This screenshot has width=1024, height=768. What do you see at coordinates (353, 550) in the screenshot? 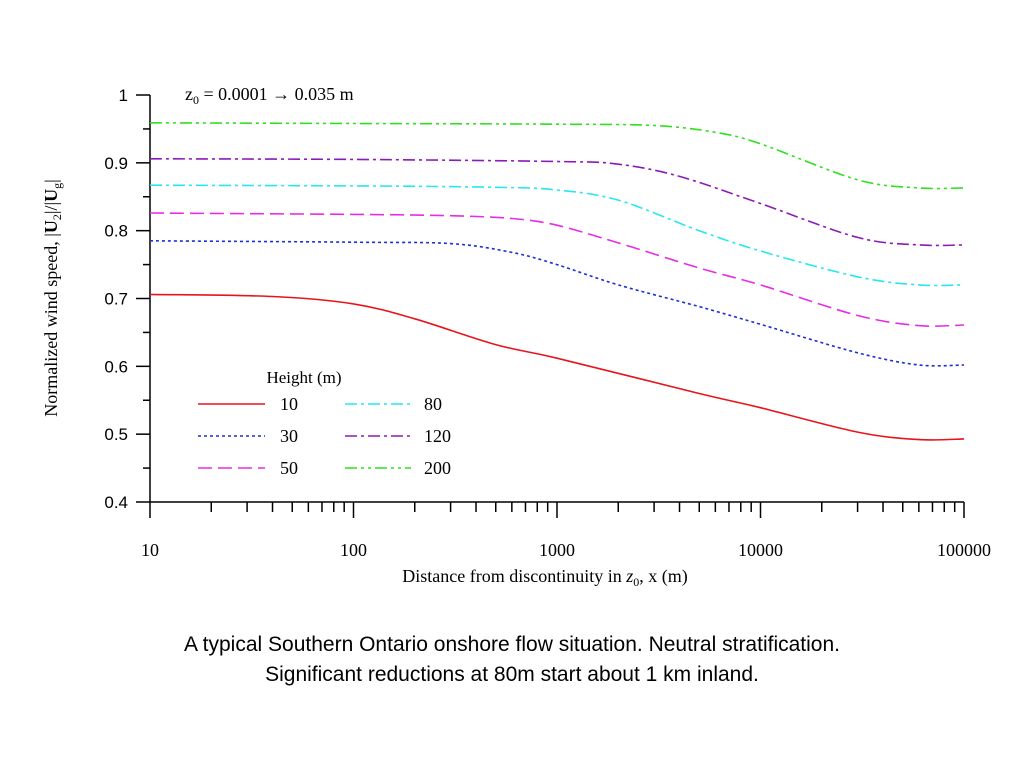
I see `x-tick-label: 100` at bounding box center [353, 550].